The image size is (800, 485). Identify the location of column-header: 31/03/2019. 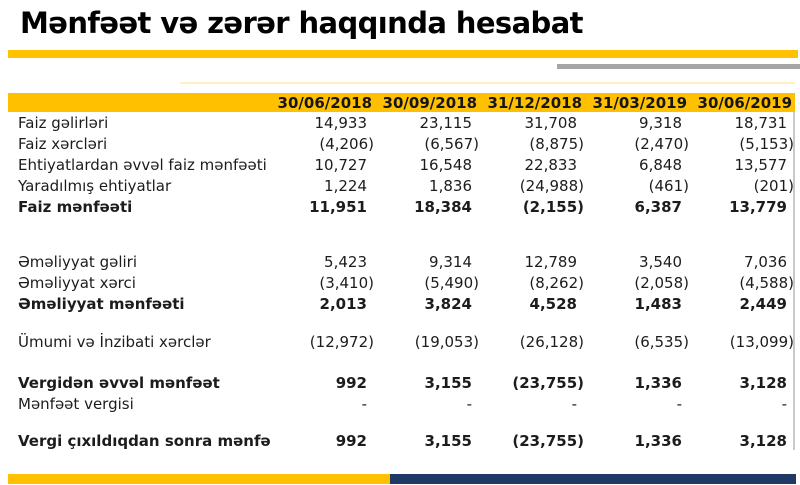
(639, 102).